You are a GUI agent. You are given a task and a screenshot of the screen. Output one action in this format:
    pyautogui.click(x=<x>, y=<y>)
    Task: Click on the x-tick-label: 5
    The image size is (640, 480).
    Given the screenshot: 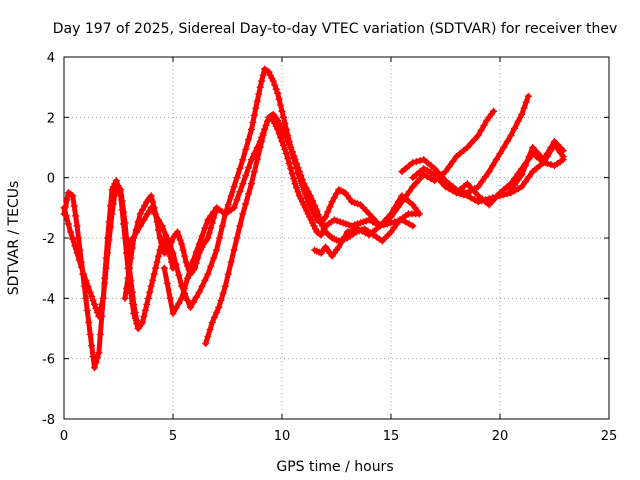 What is the action you would take?
    pyautogui.click(x=173, y=436)
    